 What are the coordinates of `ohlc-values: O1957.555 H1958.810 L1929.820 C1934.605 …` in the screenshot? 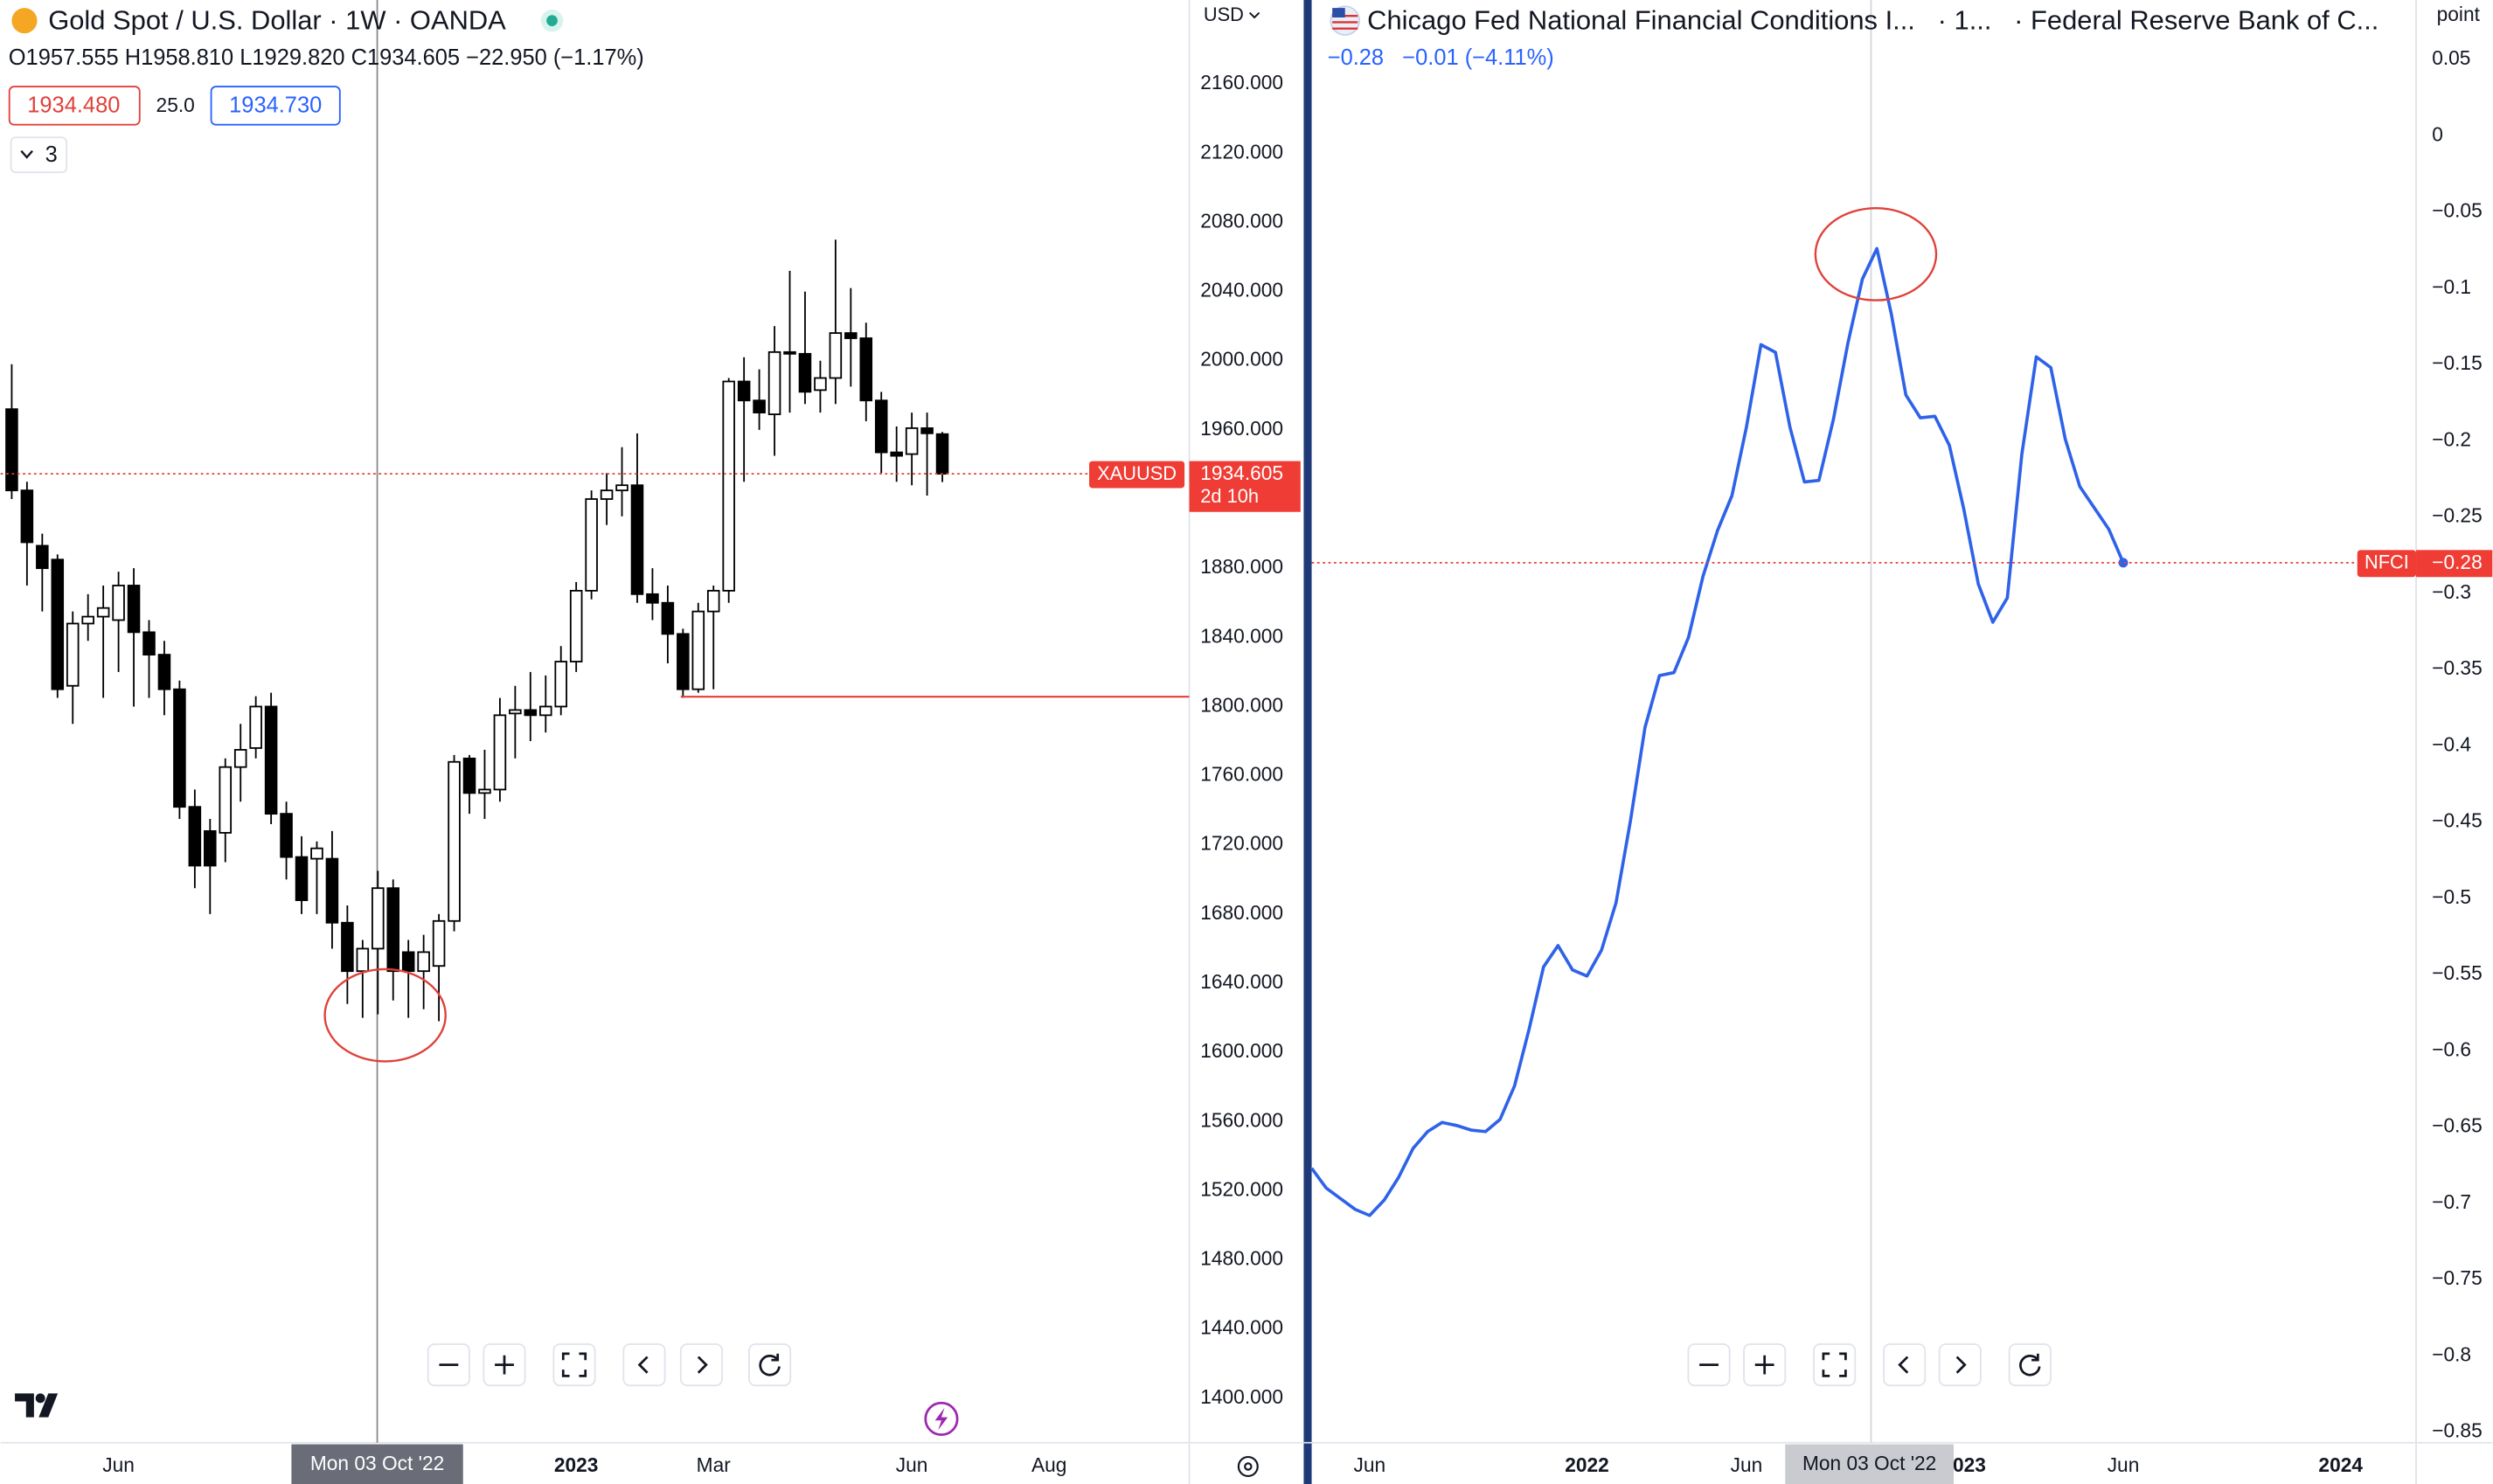 It's located at (326, 57).